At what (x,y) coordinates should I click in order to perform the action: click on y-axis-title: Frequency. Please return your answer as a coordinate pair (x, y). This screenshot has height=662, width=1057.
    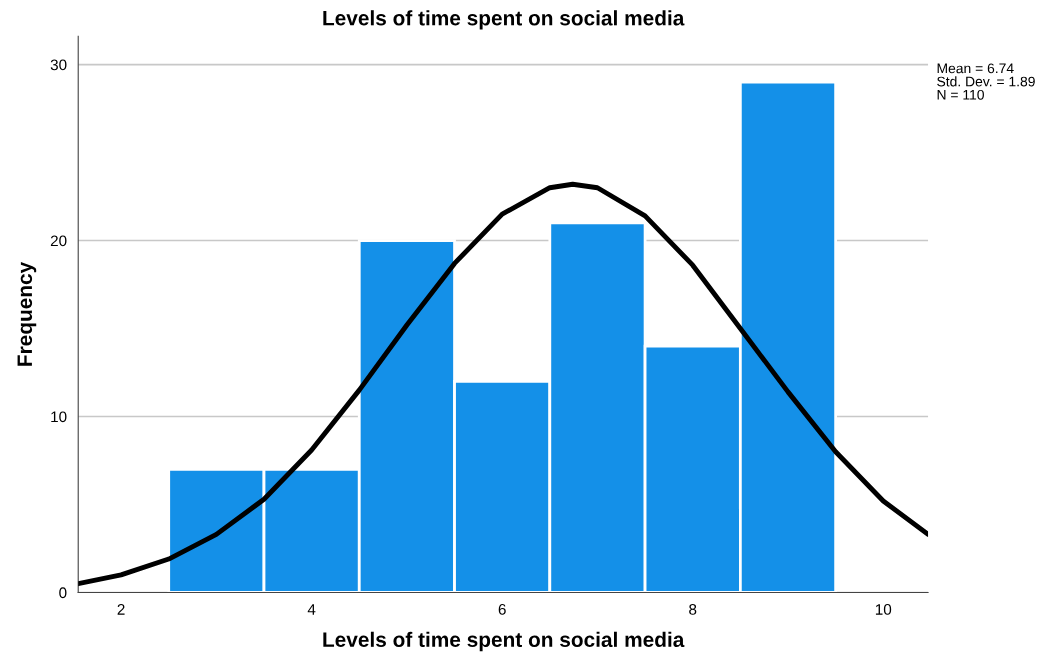
    Looking at the image, I should click on (27, 313).